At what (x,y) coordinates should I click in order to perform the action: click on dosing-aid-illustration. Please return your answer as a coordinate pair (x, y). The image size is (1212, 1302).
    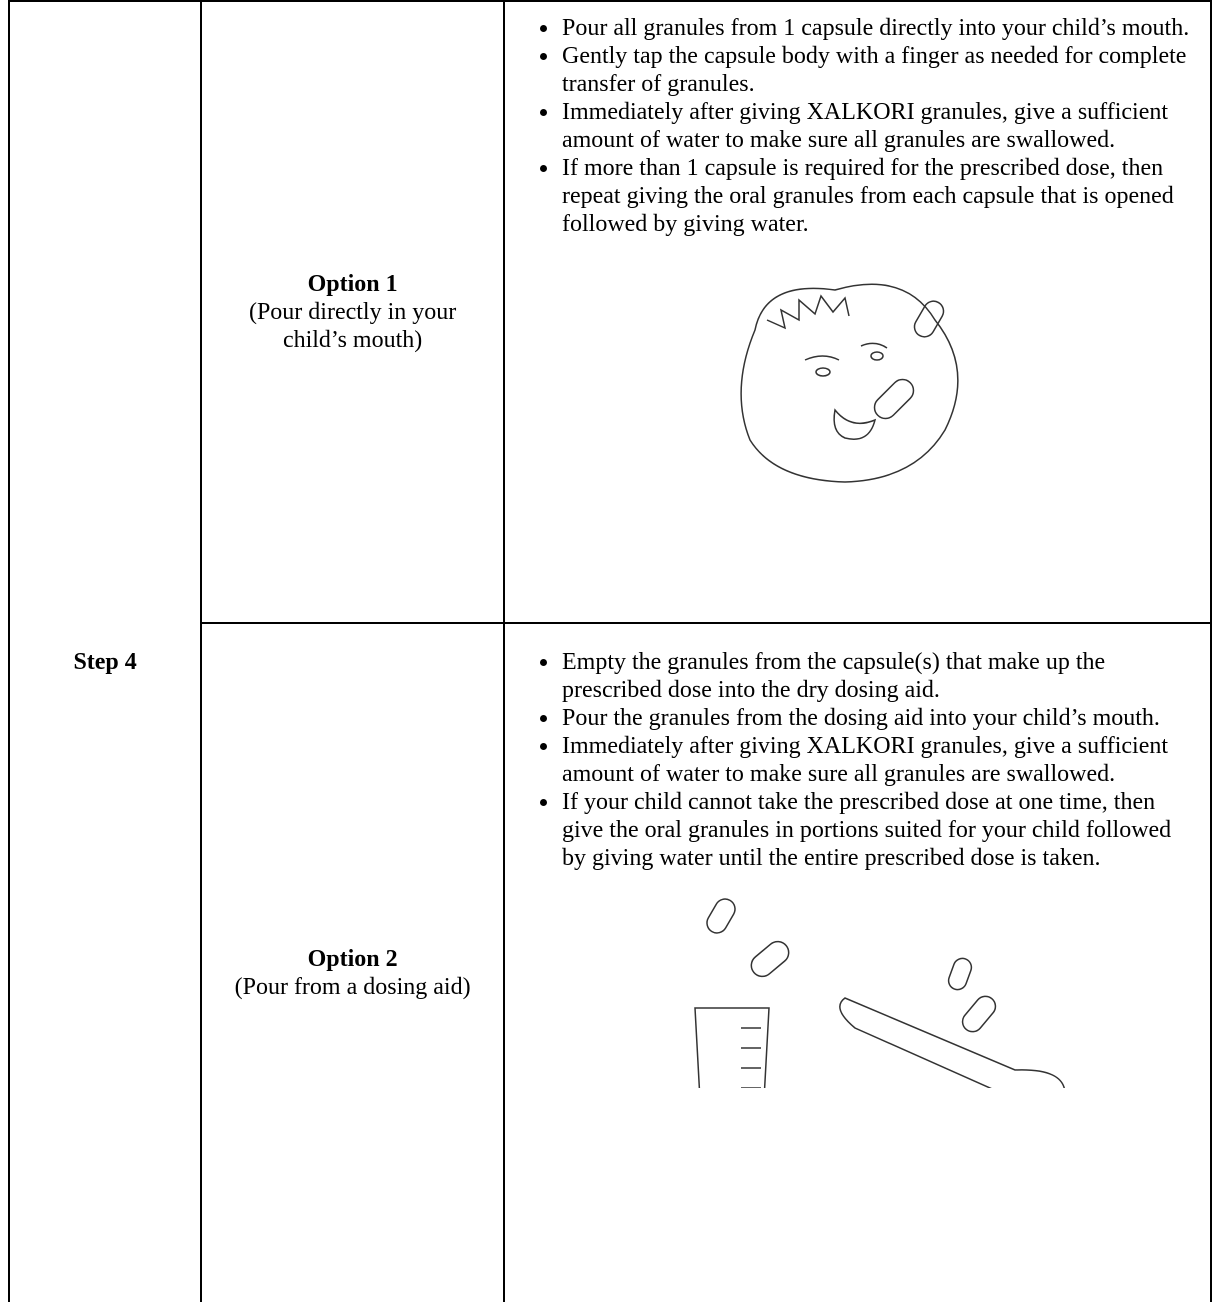
    Looking at the image, I should click on (879, 993).